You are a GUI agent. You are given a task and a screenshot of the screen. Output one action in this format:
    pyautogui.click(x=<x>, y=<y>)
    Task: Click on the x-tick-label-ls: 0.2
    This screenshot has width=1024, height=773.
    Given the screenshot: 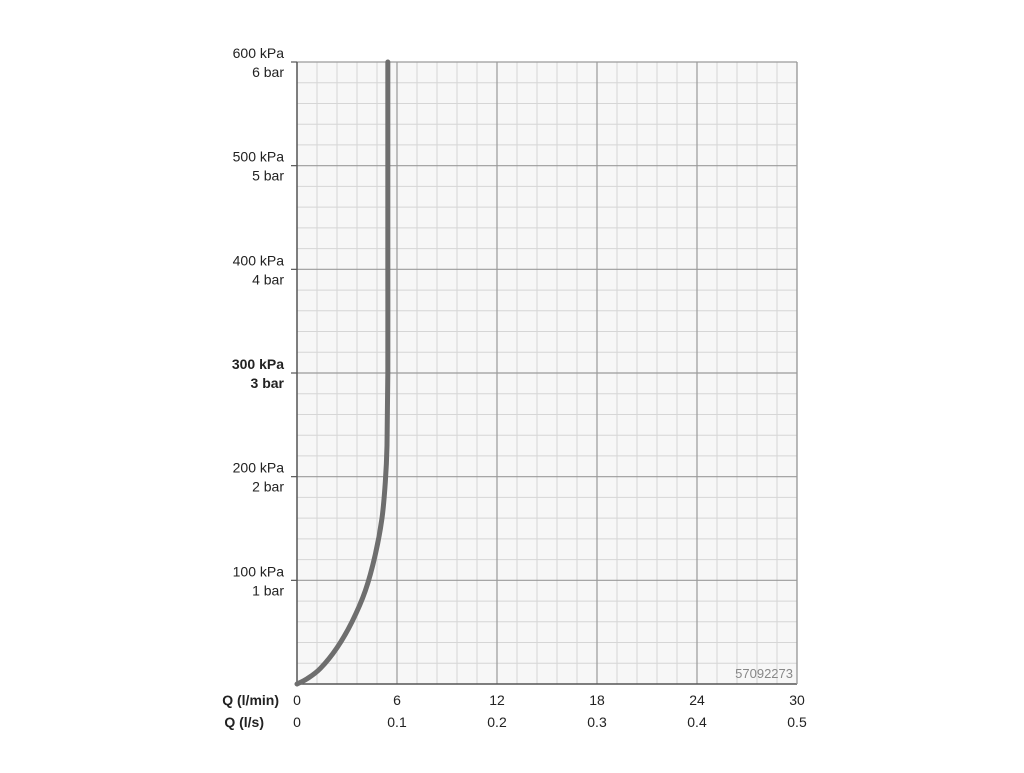 What is the action you would take?
    pyautogui.click(x=497, y=722)
    